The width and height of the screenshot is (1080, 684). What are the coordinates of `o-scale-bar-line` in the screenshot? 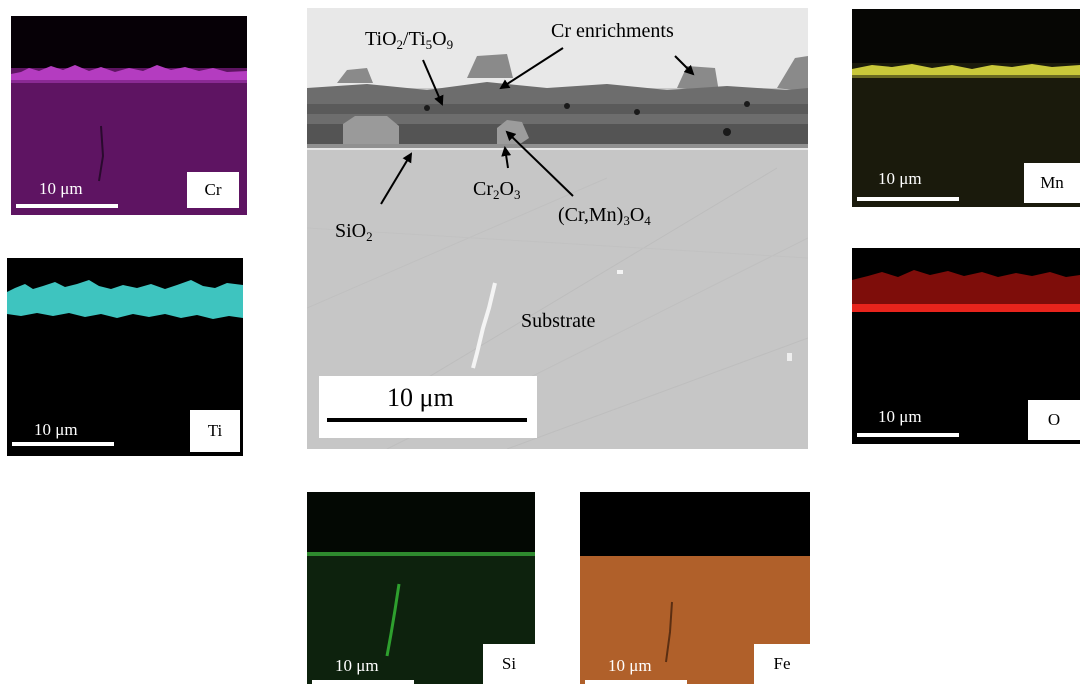 It's located at (908, 435).